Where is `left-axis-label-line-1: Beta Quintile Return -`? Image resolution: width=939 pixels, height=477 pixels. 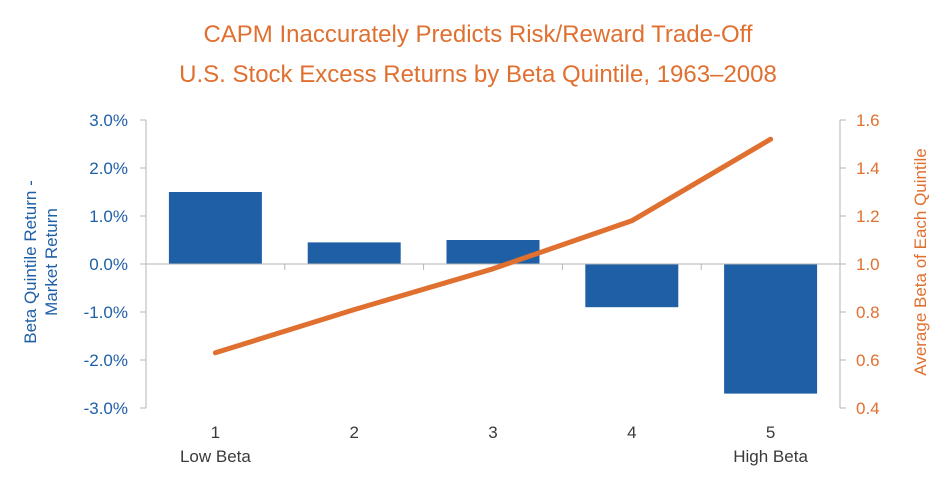 left-axis-label-line-1: Beta Quintile Return - is located at coordinates (30, 261).